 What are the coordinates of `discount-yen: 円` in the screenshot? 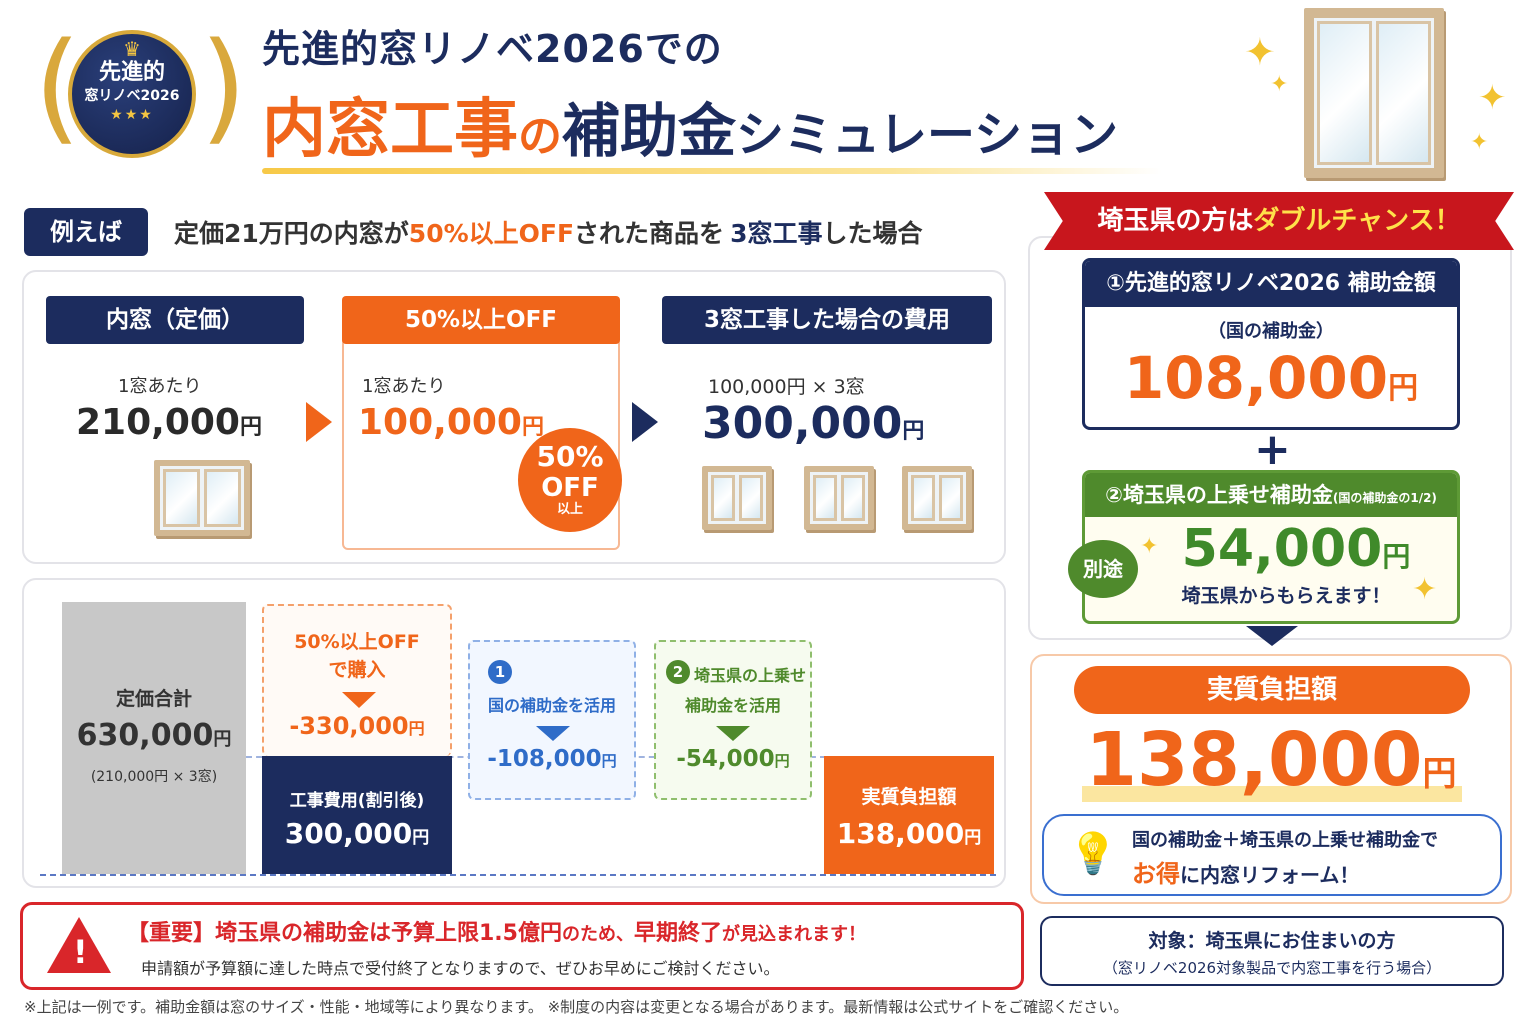 It's located at (416, 728).